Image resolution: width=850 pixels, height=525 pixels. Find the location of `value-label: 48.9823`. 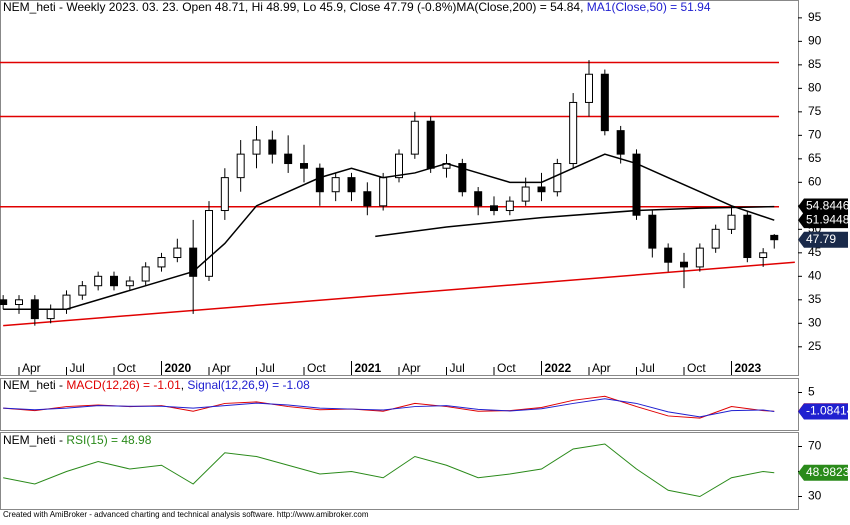

value-label: 48.9823 is located at coordinates (828, 472).